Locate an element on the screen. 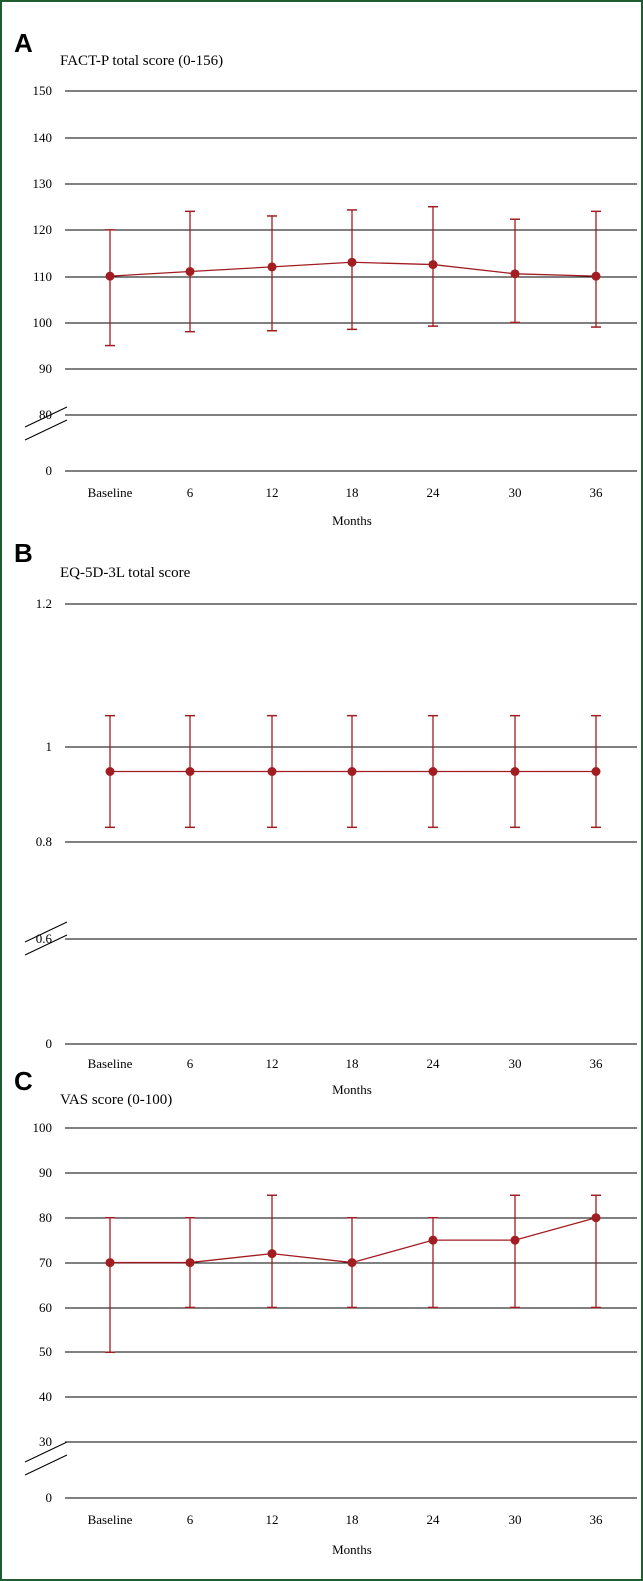  y-tick-label: 120 is located at coordinates (43, 229).